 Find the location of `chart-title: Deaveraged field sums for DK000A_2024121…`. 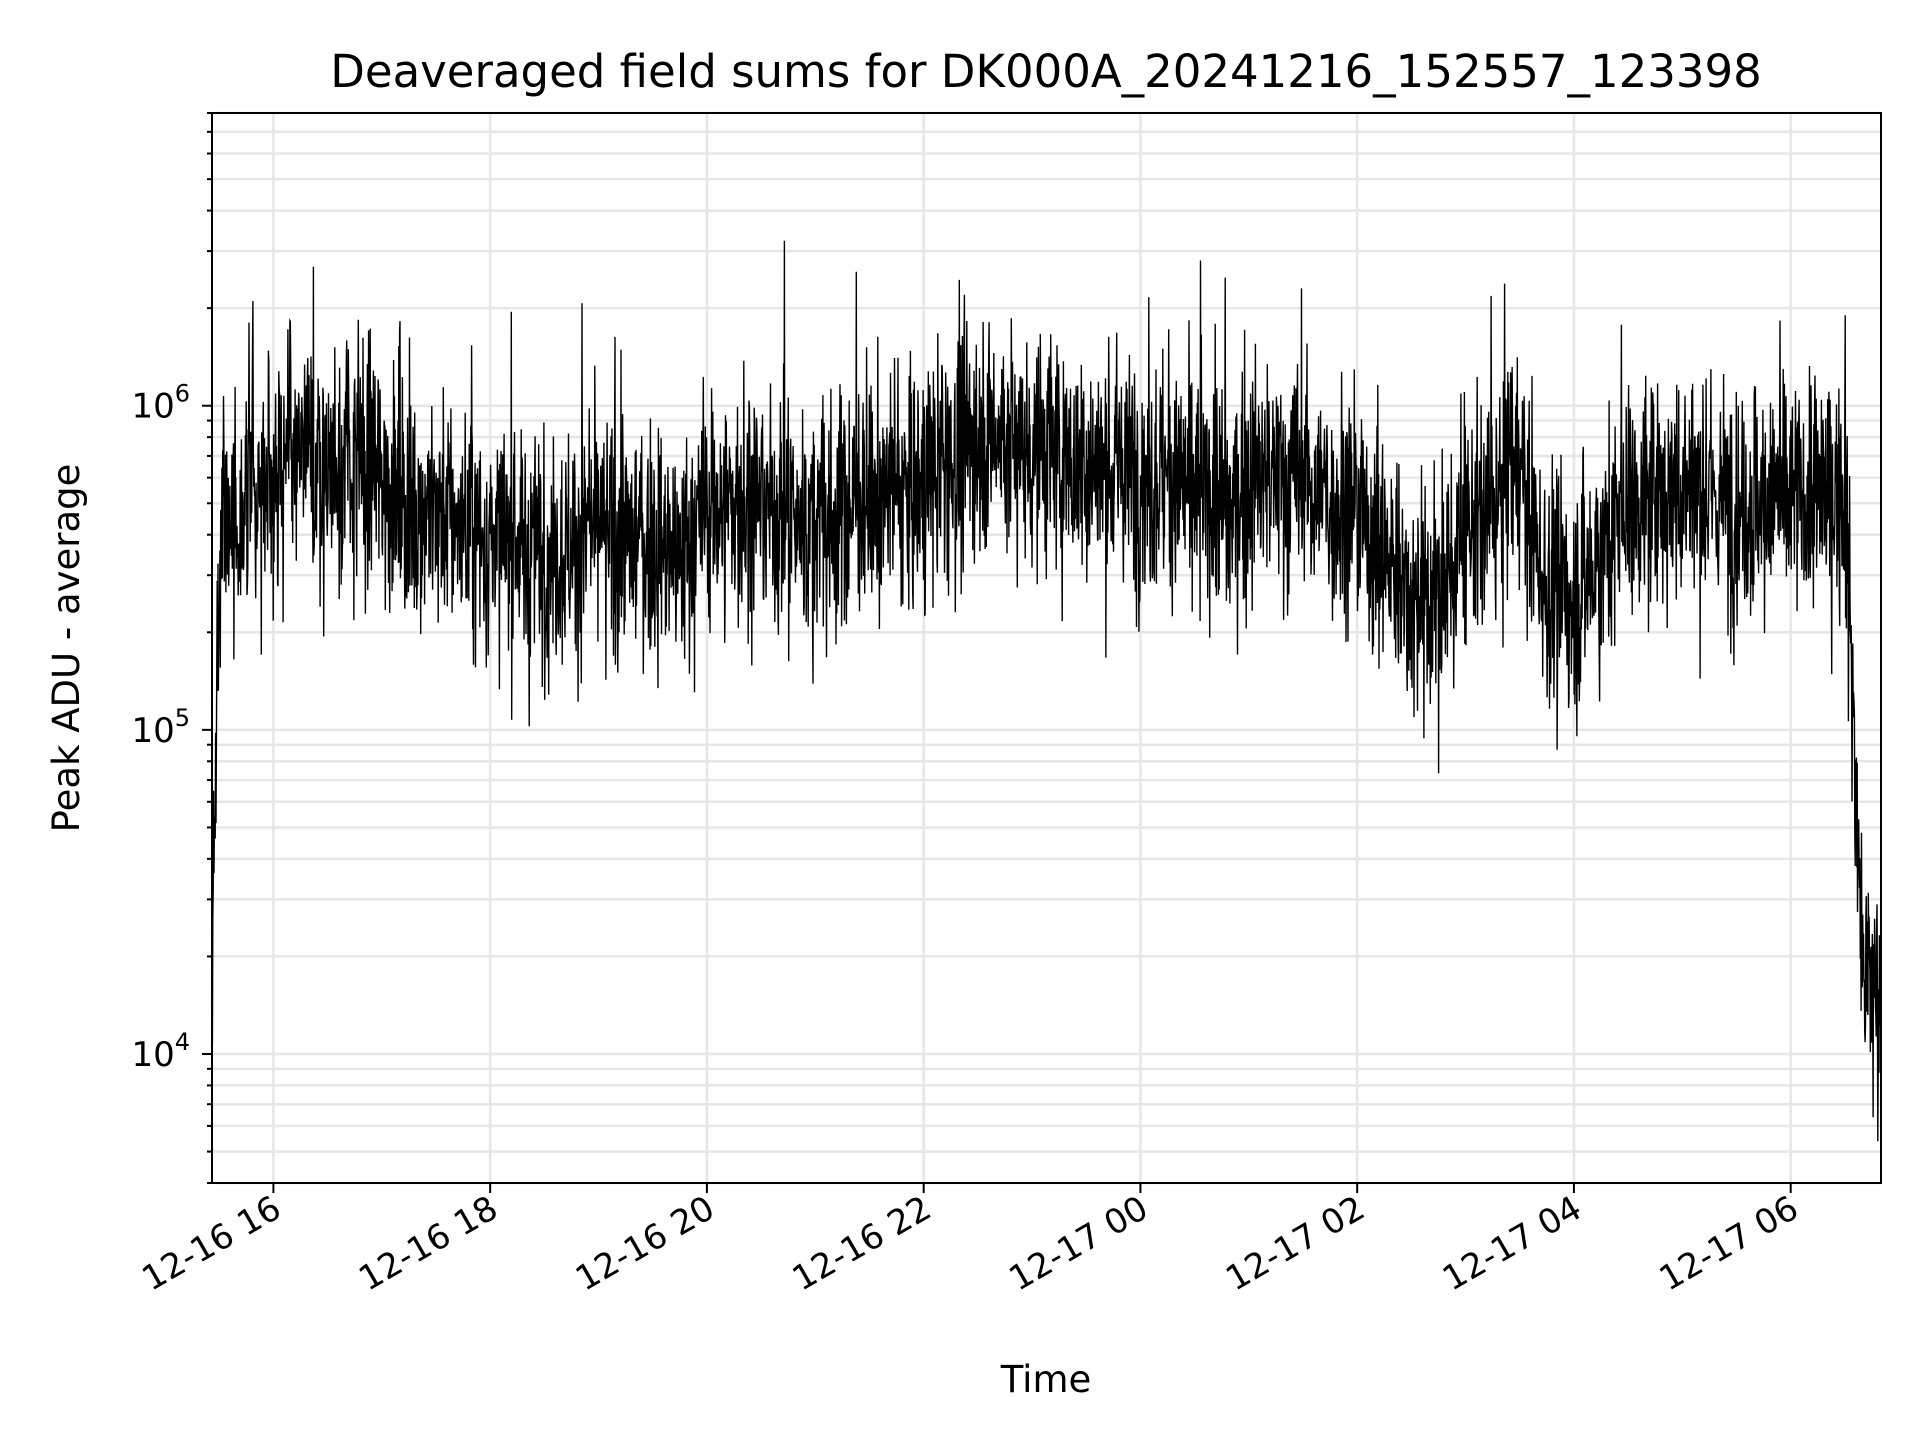

chart-title: Deaveraged field sums for DK000A_2024121… is located at coordinates (1046, 71).